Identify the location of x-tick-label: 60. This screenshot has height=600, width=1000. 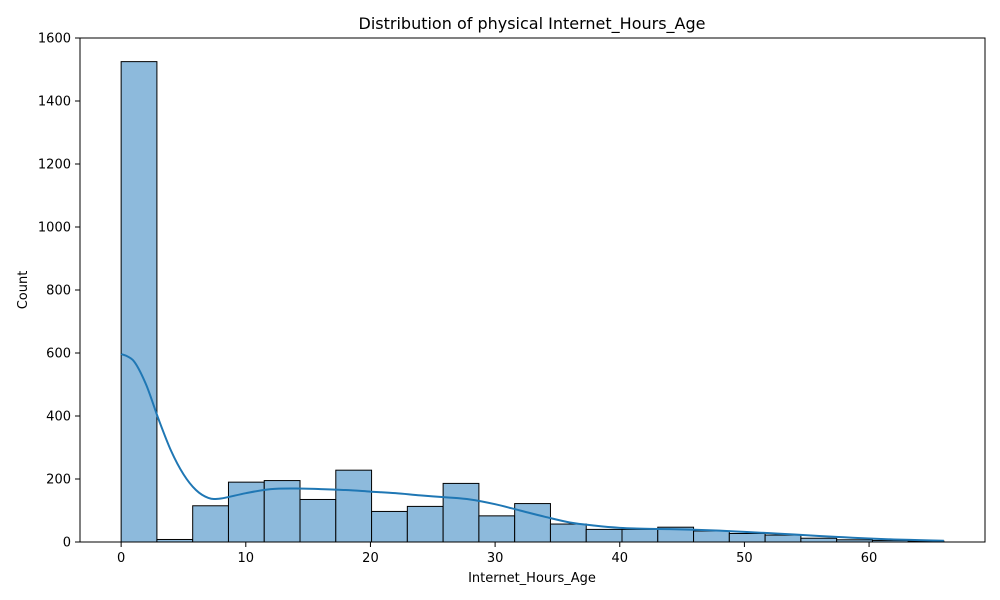
(869, 558).